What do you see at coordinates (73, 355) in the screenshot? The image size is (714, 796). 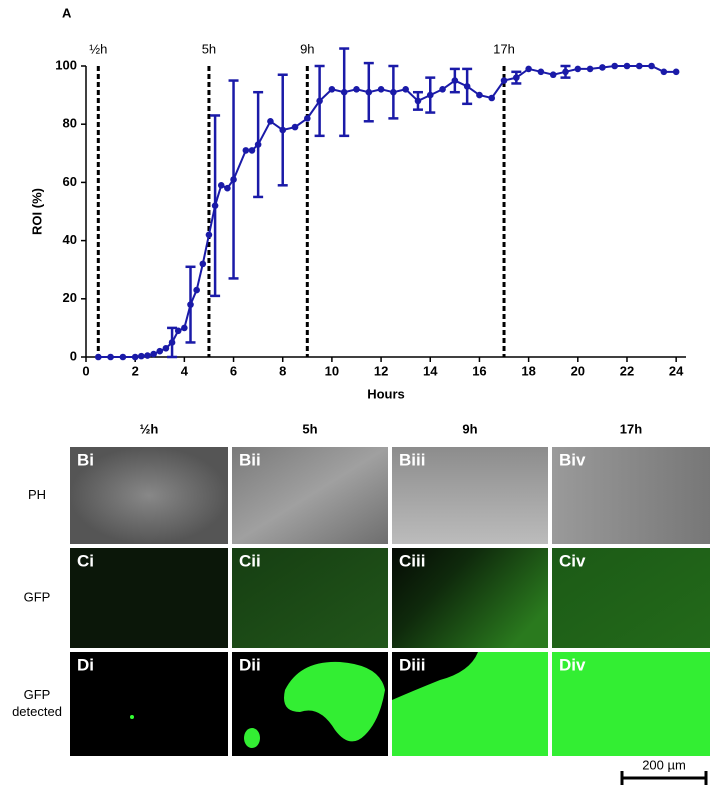 I see `y-tick-label: 0` at bounding box center [73, 355].